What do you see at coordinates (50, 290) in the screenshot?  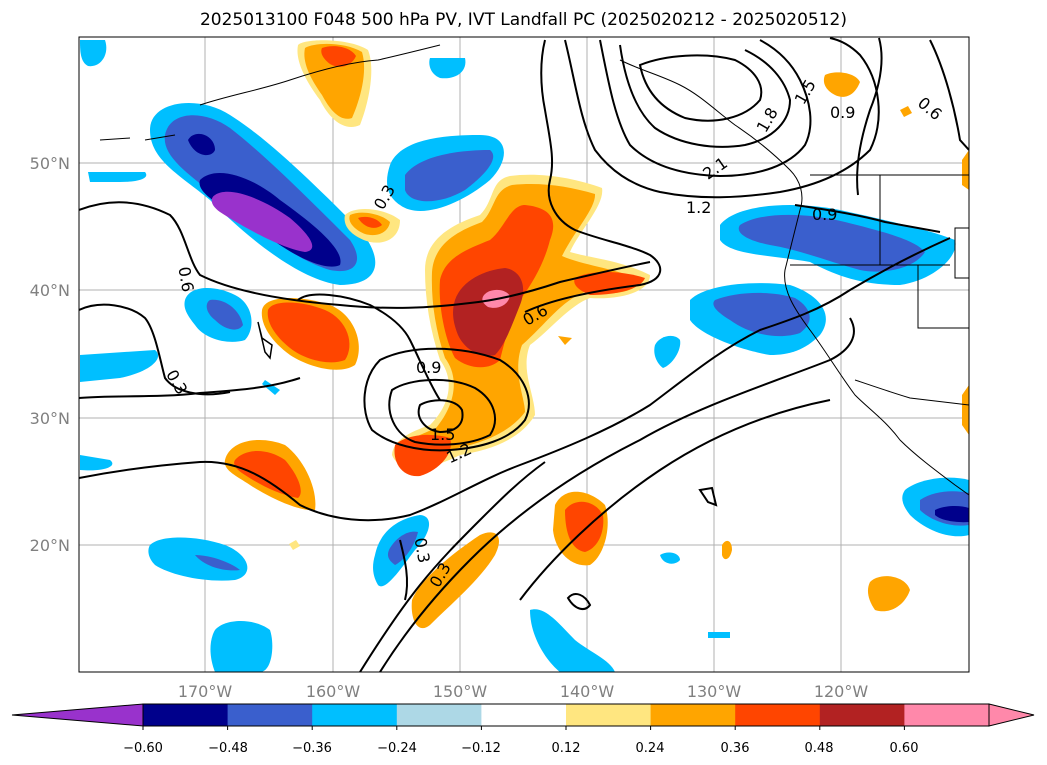 I see `lat-label: 40°N` at bounding box center [50, 290].